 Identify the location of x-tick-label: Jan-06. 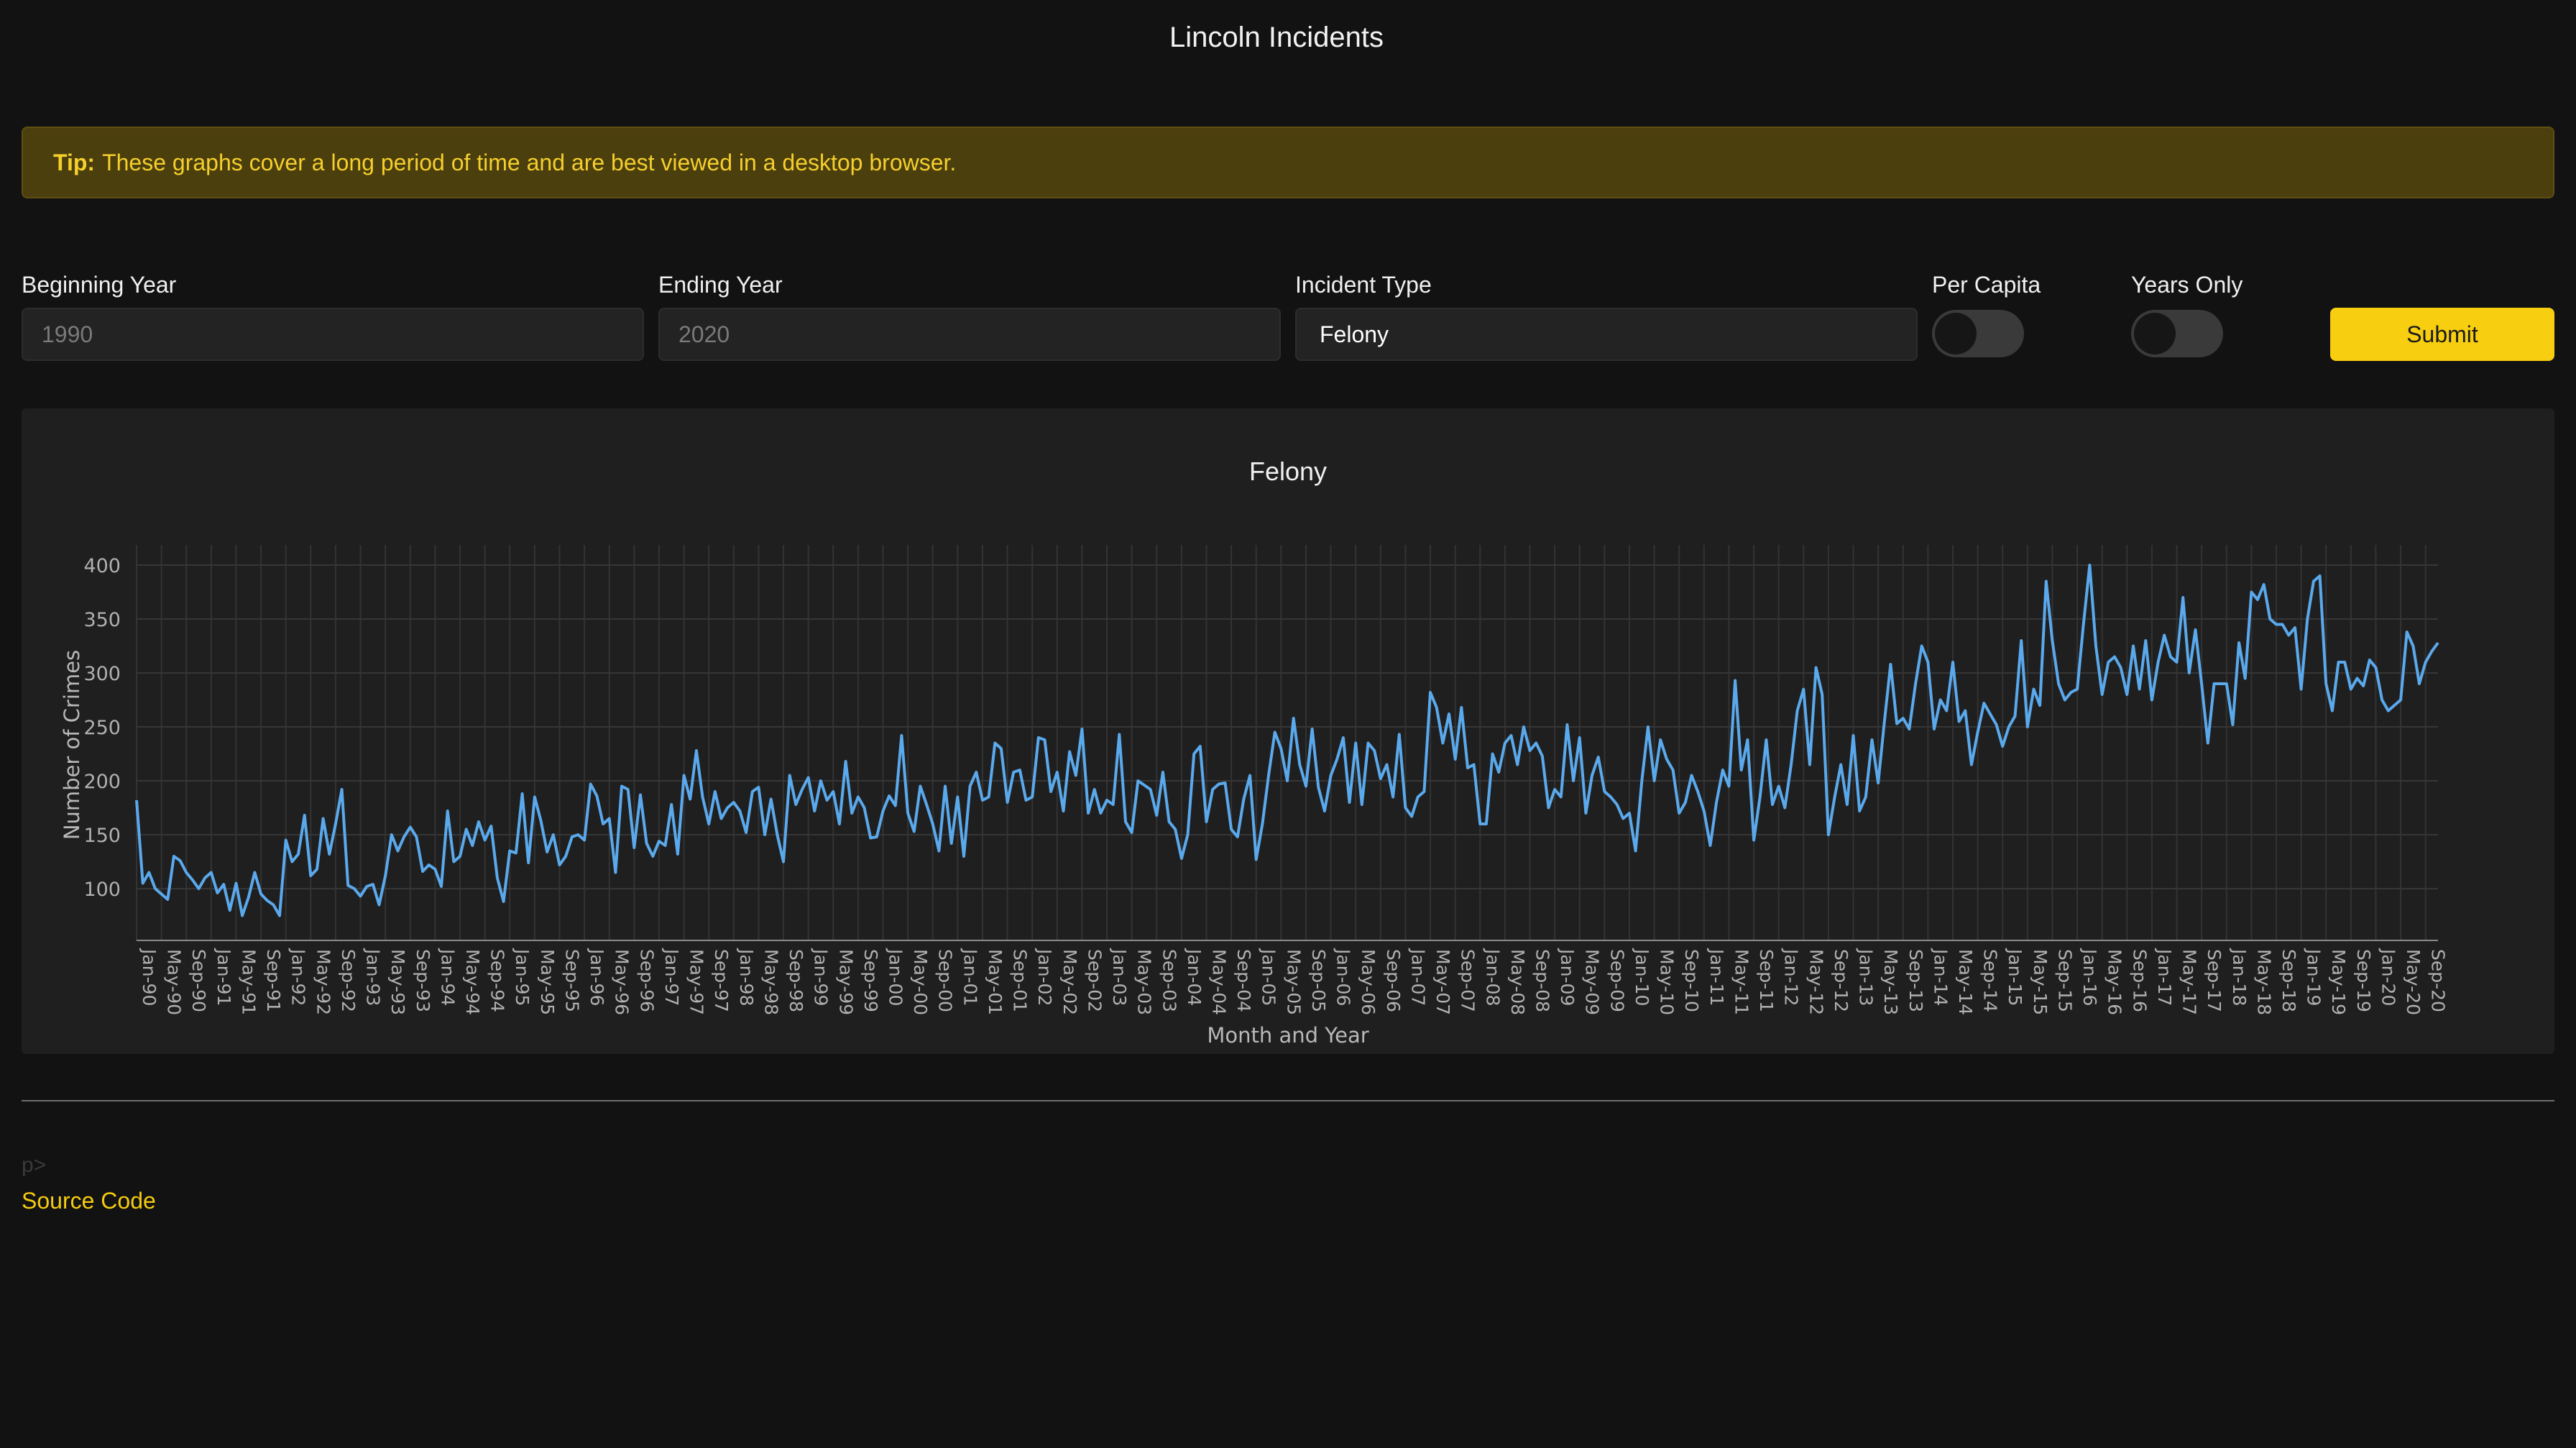
(1343, 977).